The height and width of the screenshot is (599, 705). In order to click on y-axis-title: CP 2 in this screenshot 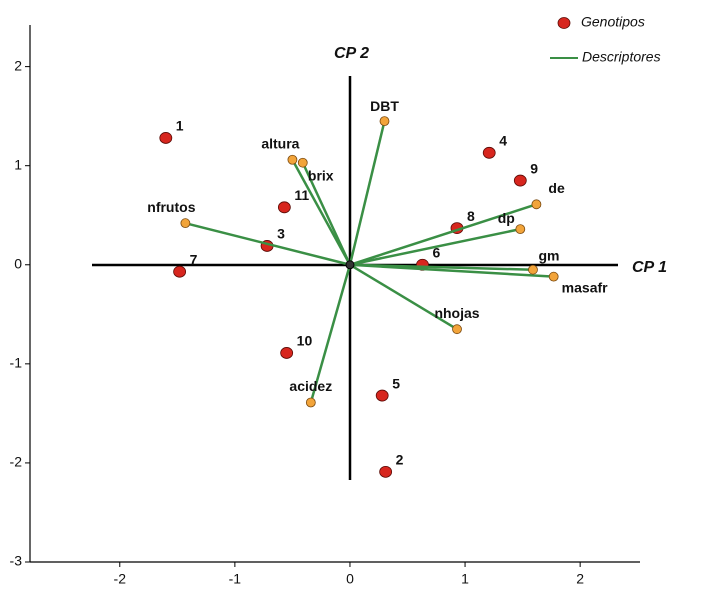, I will do `click(351, 53)`.